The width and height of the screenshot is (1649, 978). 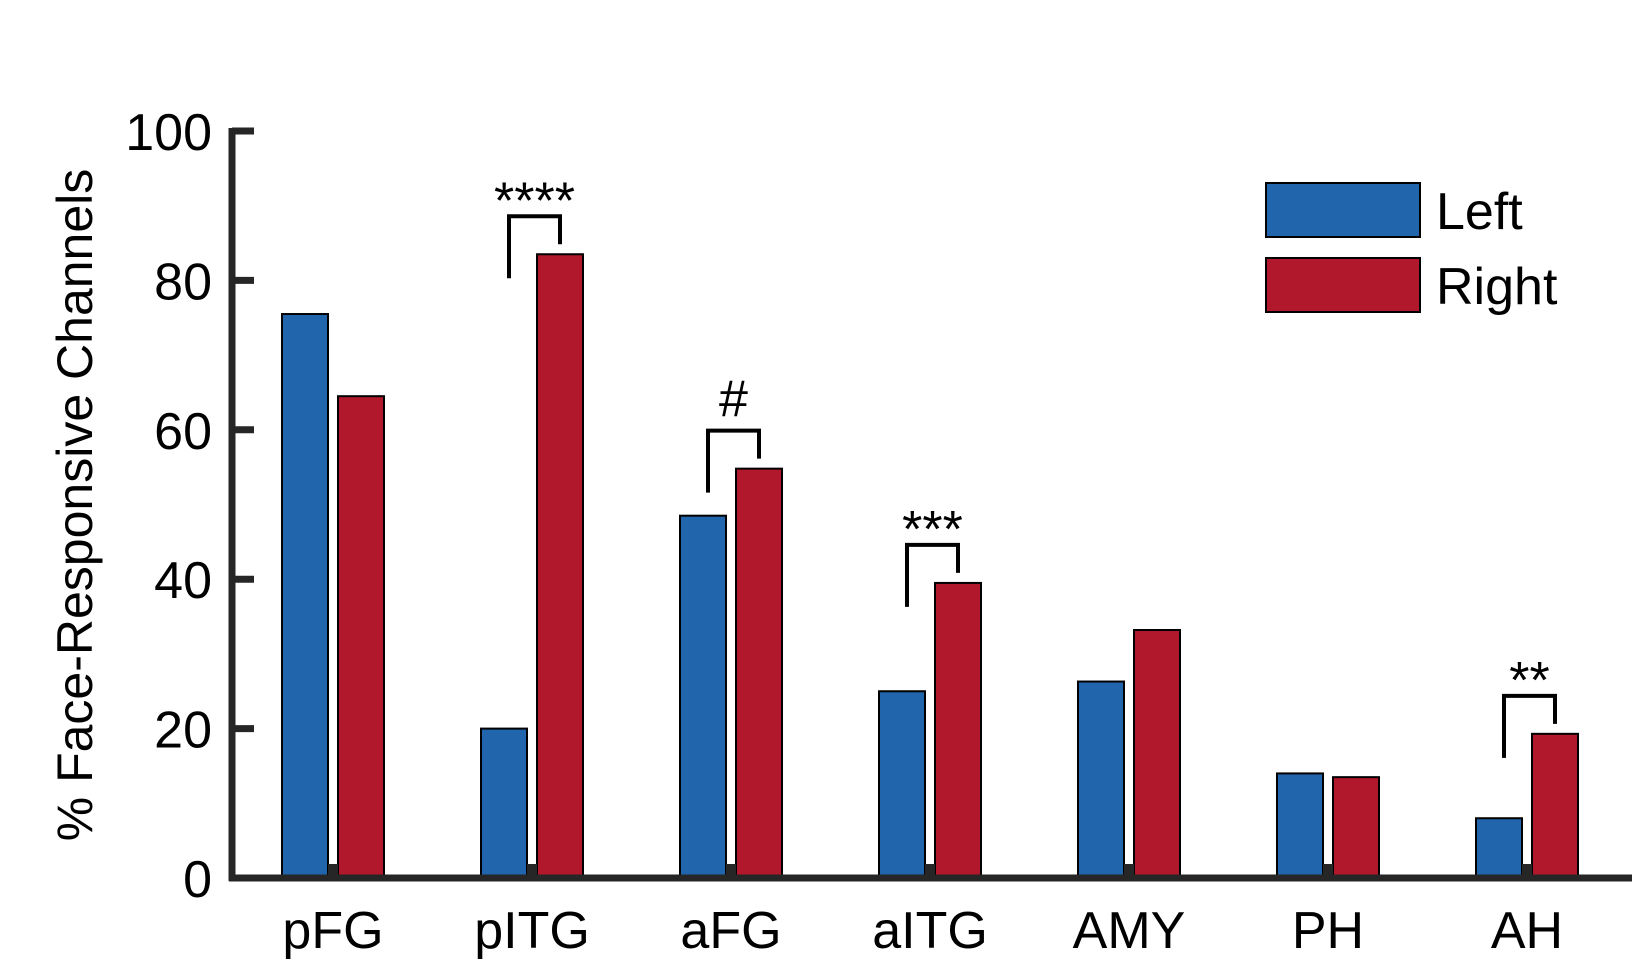 I want to click on bar-PH-left, so click(x=1300, y=825).